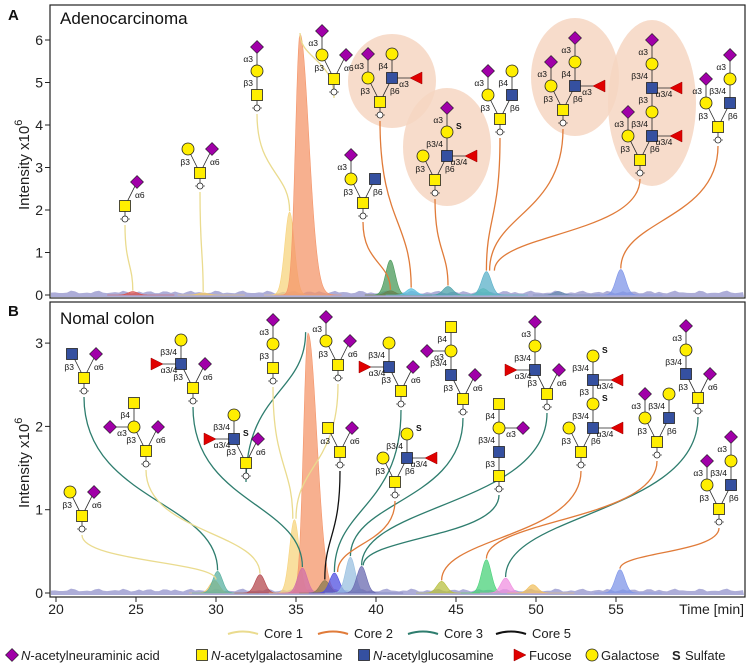  Describe the element at coordinates (42, 167) in the screenshot. I see `panel-a-yaxis: 0 1 2 3 4 5 6` at that location.